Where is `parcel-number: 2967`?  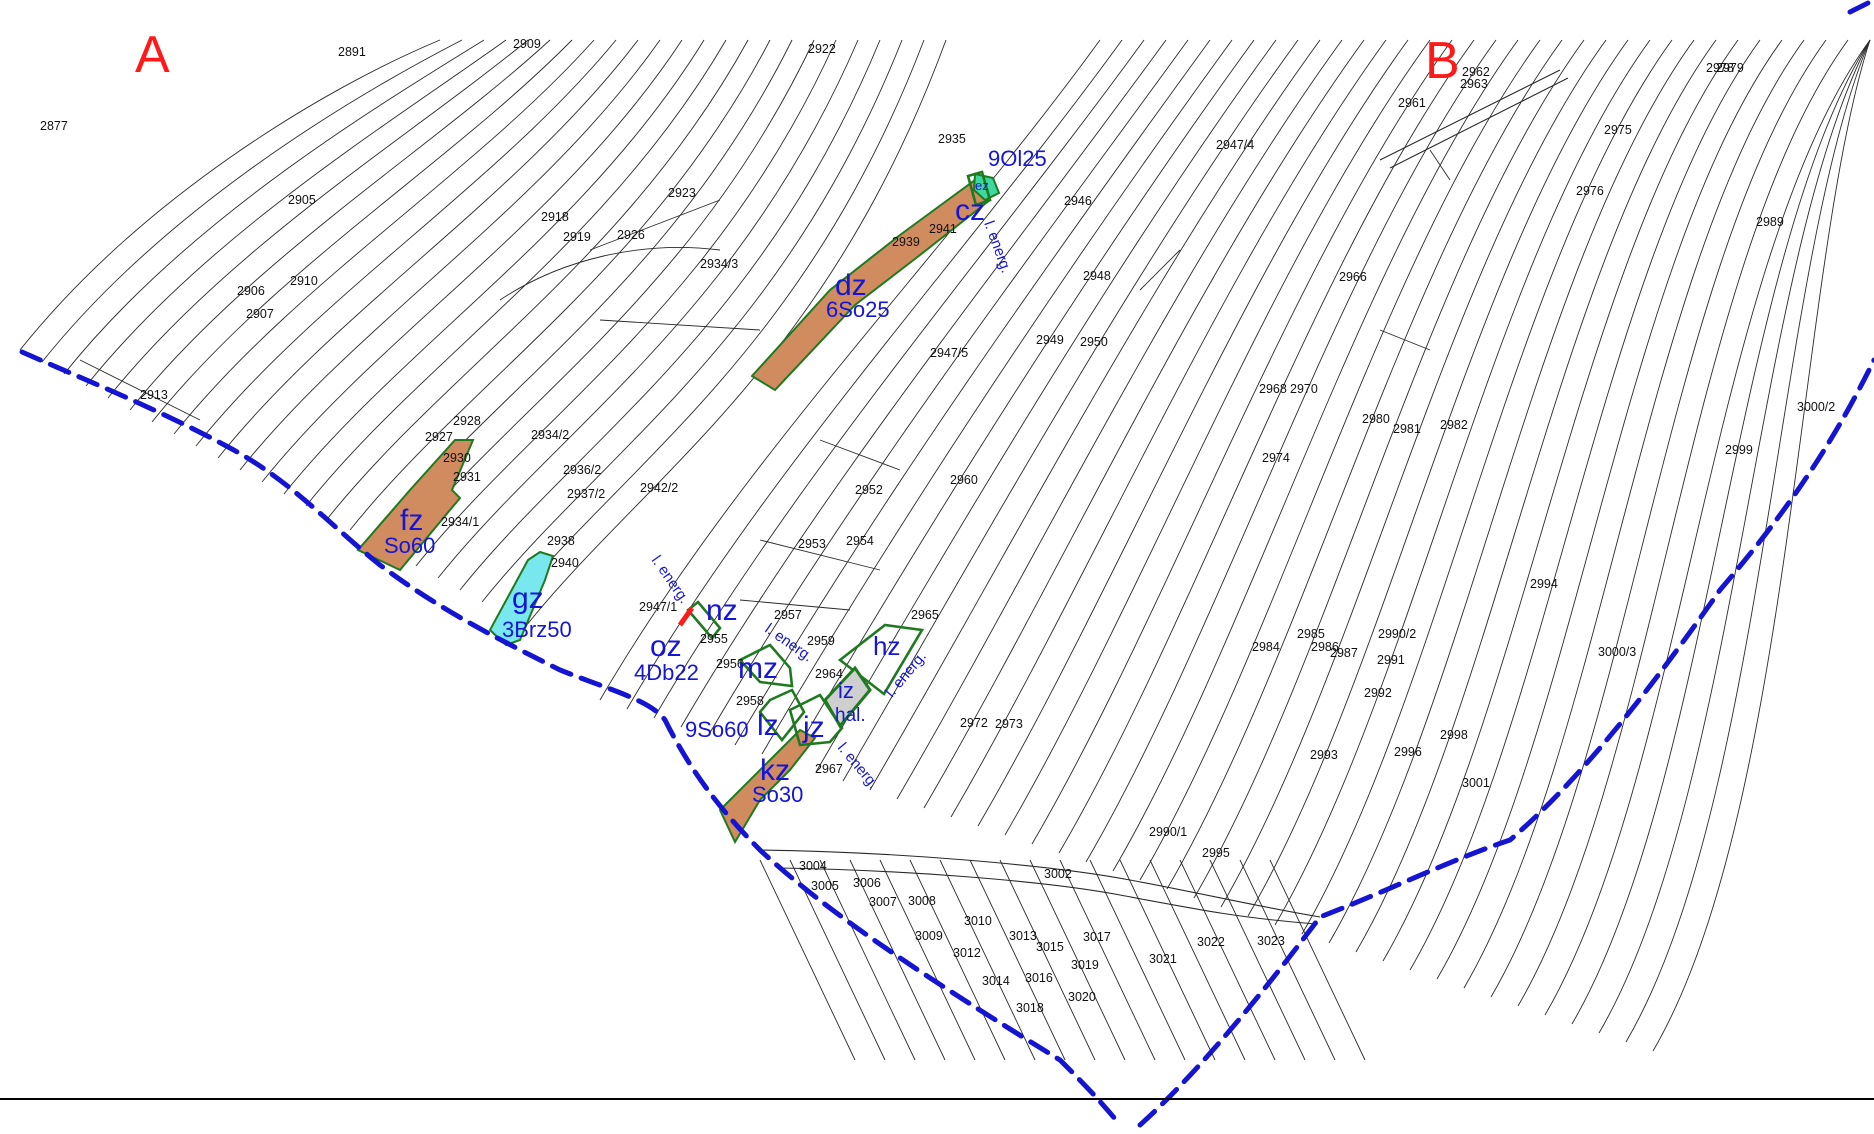
parcel-number: 2967 is located at coordinates (829, 769).